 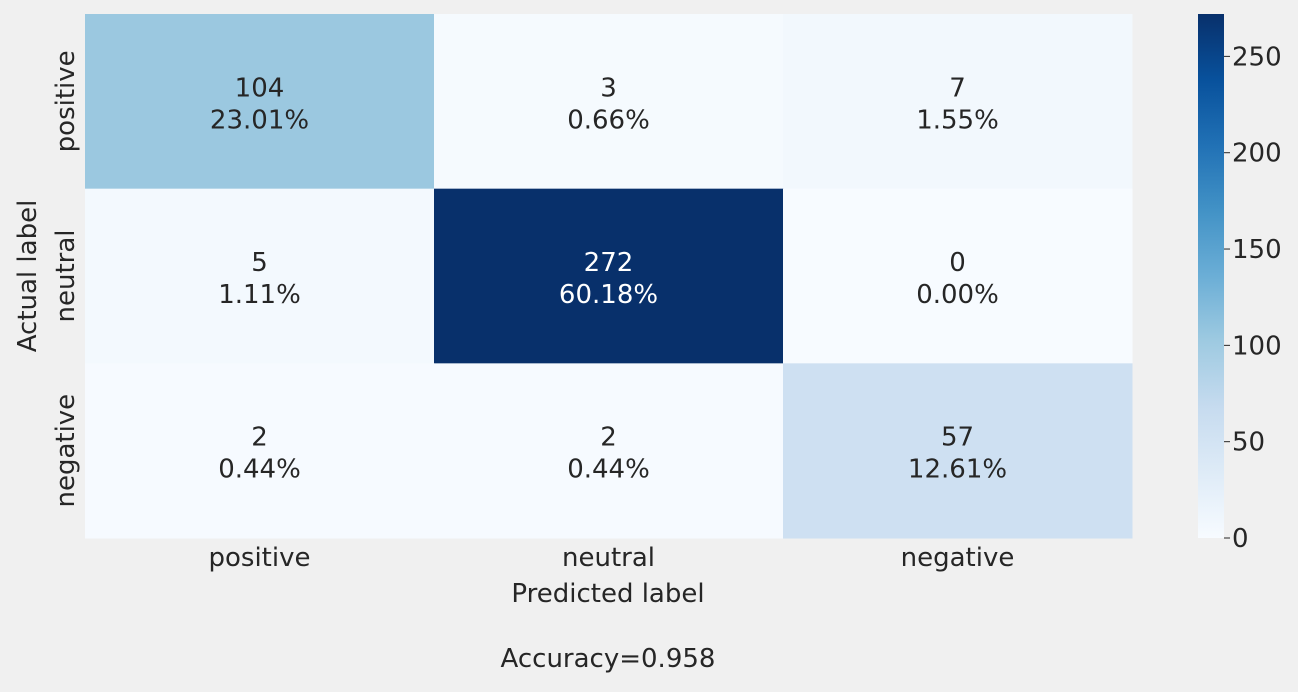 What do you see at coordinates (1253, 298) in the screenshot?
I see `colorbar-ticks: 0 50 100 150 200 250` at bounding box center [1253, 298].